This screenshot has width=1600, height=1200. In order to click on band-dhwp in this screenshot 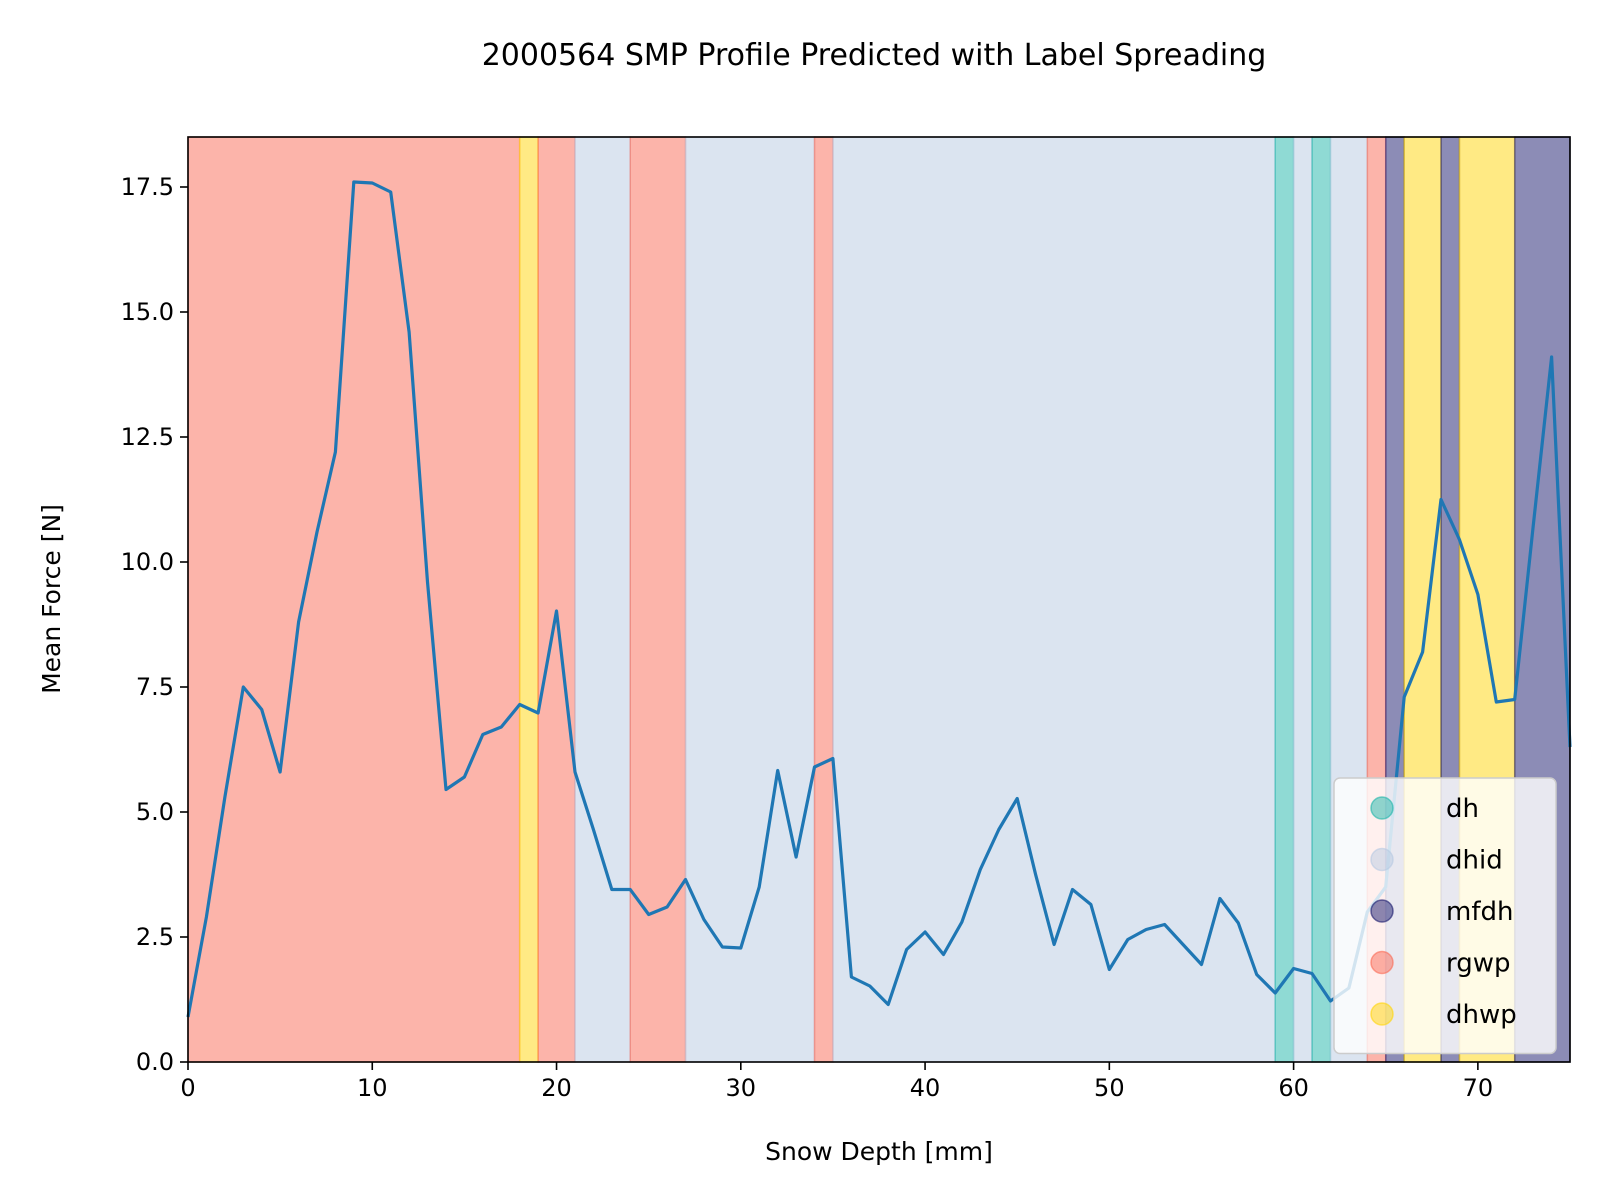, I will do `click(528, 599)`.